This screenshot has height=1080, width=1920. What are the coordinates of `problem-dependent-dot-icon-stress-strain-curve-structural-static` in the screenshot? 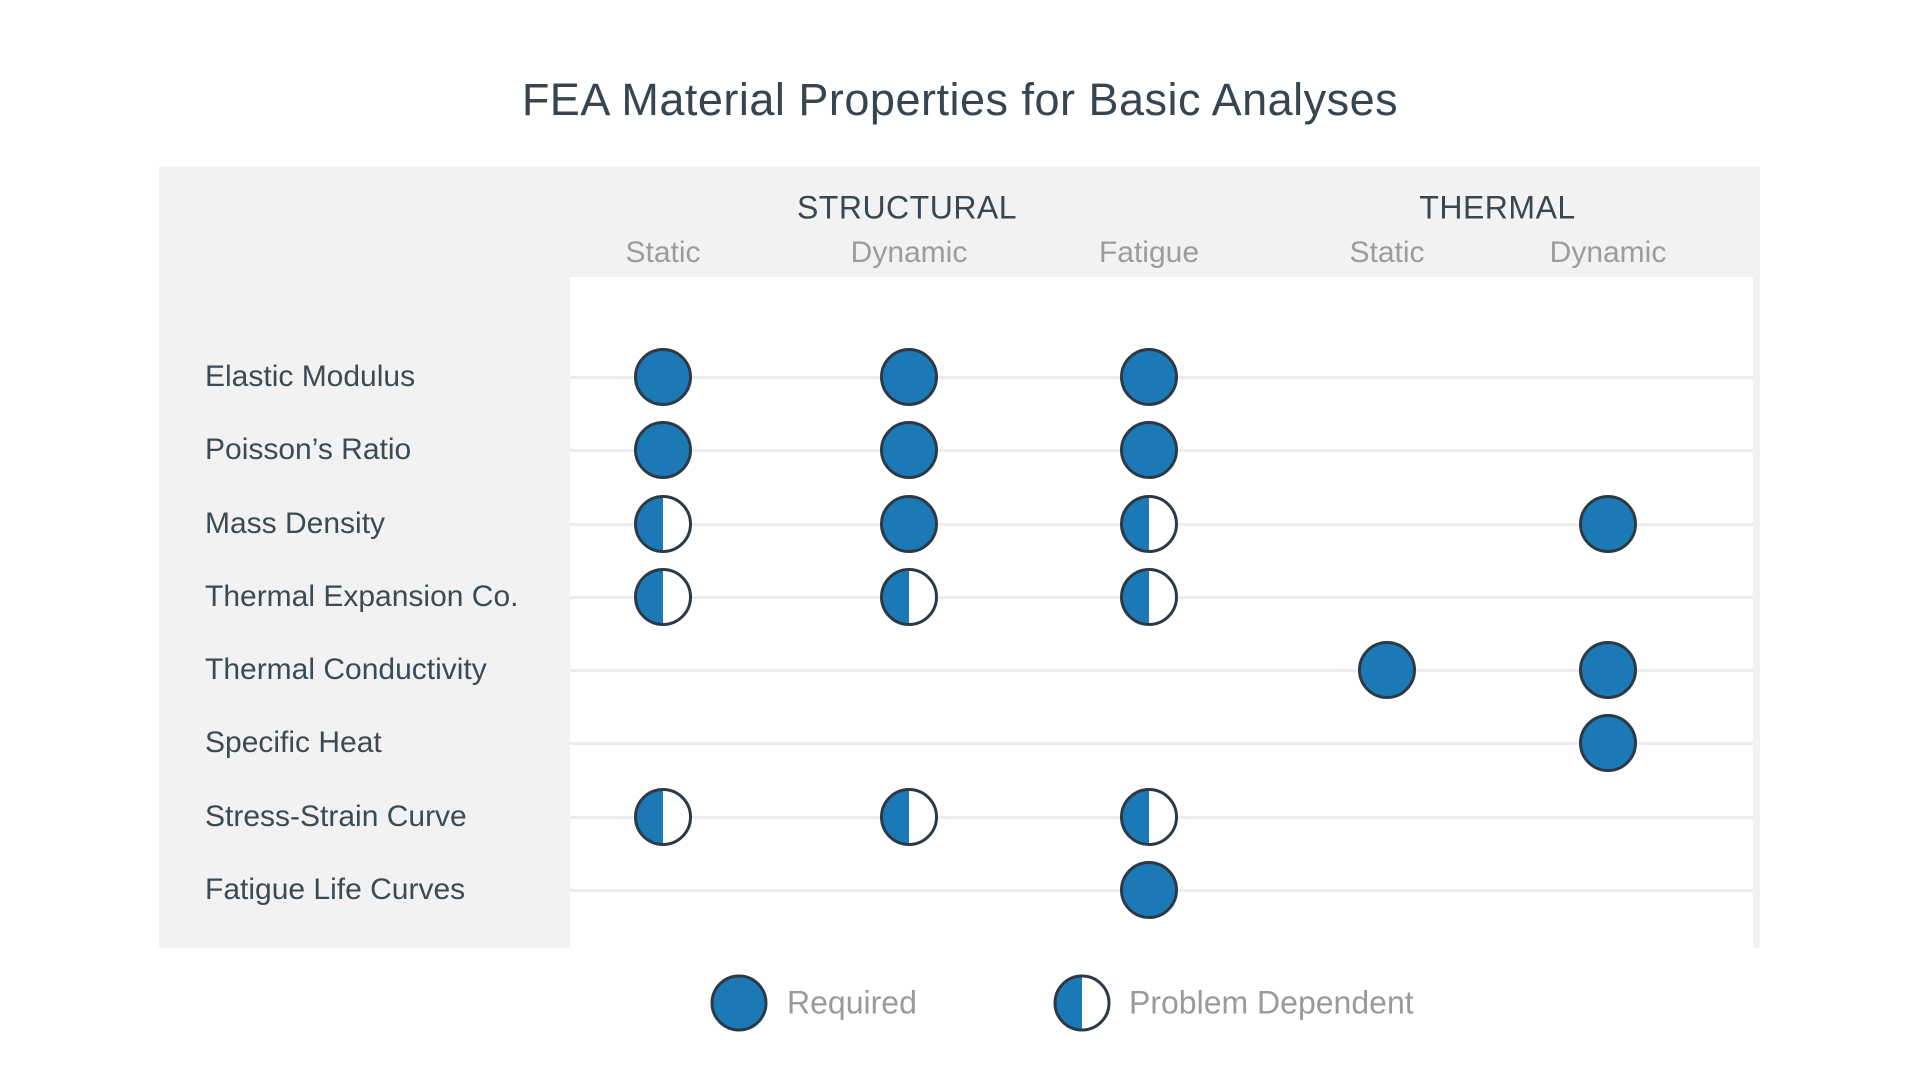 It's located at (663, 817).